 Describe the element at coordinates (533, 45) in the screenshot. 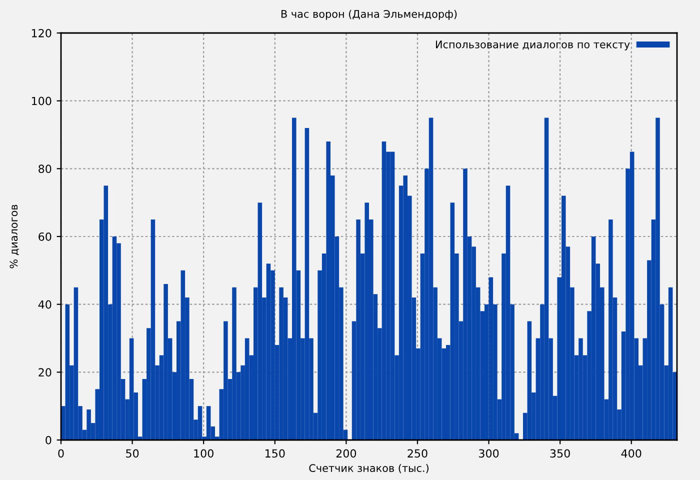

I see `legend-label: Использование диалогов по тексту` at that location.